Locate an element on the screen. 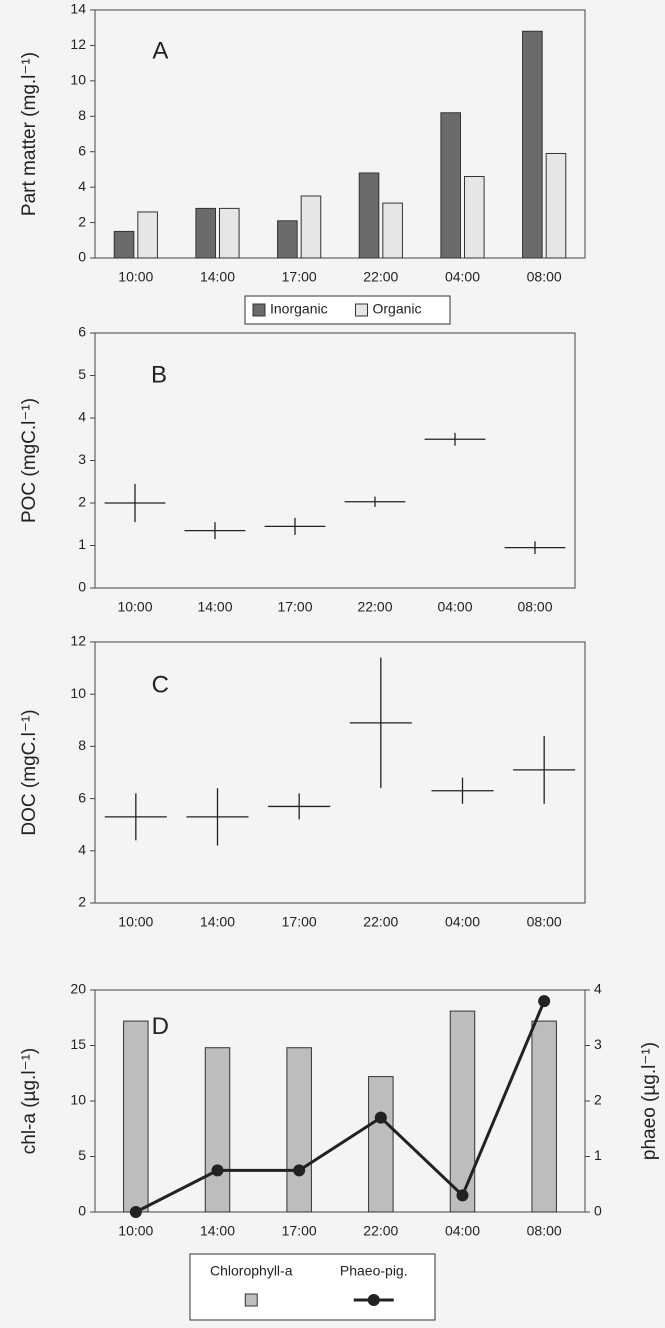 This screenshot has height=1328, width=665. panel-label: B is located at coordinates (159, 375).